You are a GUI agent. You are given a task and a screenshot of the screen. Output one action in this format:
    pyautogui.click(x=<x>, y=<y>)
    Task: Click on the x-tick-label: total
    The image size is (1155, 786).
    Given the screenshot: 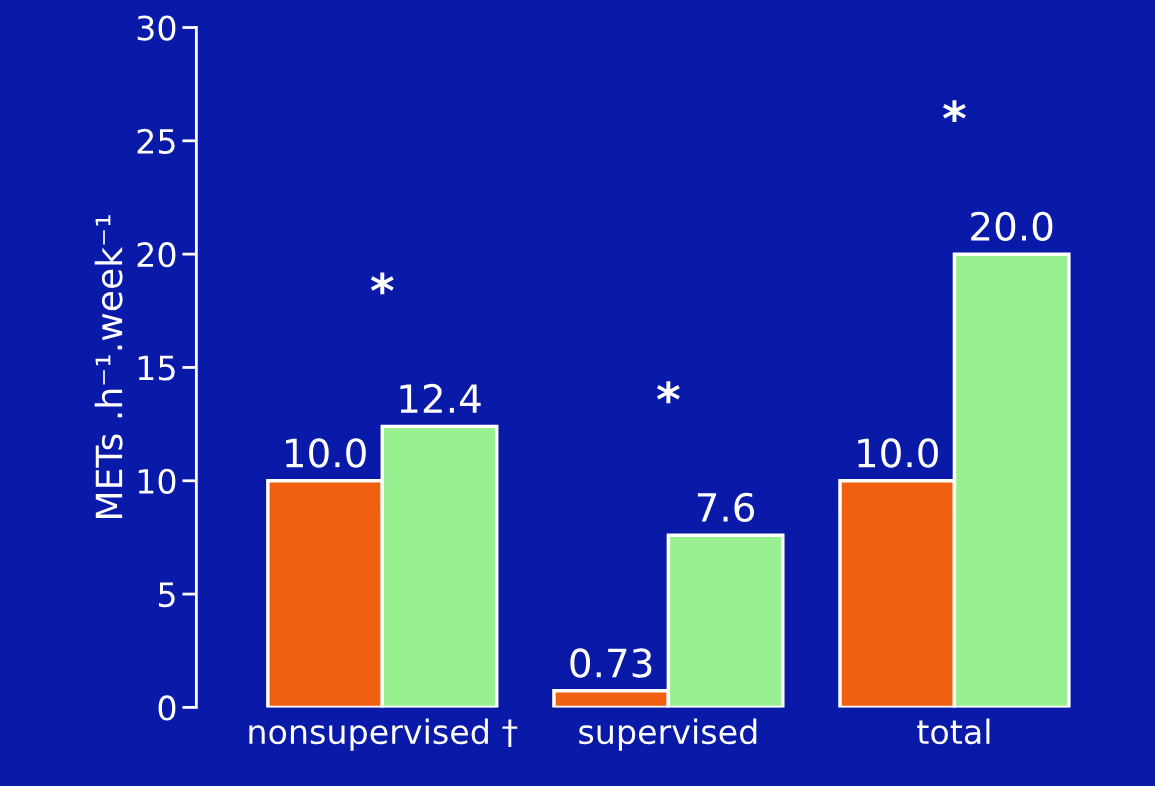 What is the action you would take?
    pyautogui.click(x=953, y=731)
    